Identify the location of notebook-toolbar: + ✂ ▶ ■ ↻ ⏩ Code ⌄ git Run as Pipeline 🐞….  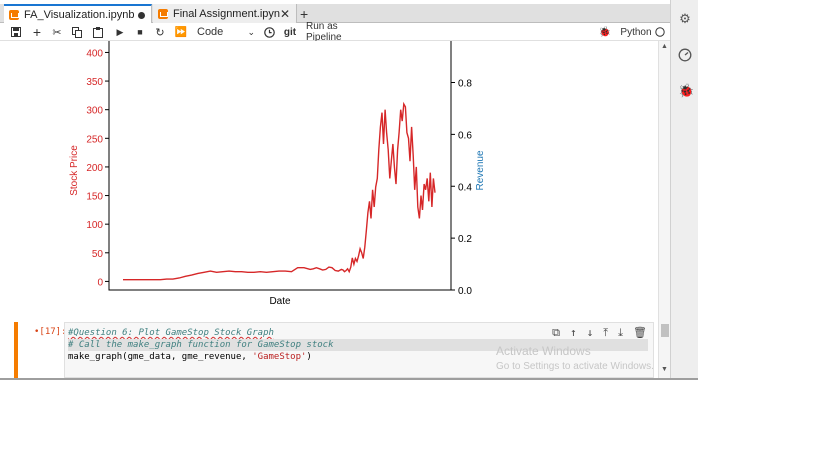
(335, 32).